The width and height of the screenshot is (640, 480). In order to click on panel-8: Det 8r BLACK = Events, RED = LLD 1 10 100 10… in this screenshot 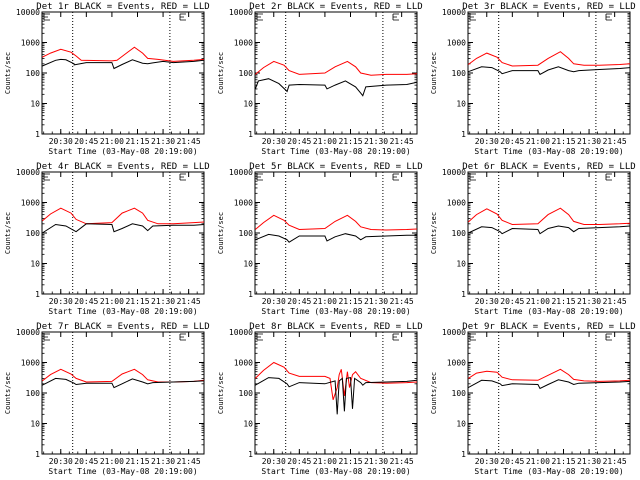, I will do `click(320, 399)`.